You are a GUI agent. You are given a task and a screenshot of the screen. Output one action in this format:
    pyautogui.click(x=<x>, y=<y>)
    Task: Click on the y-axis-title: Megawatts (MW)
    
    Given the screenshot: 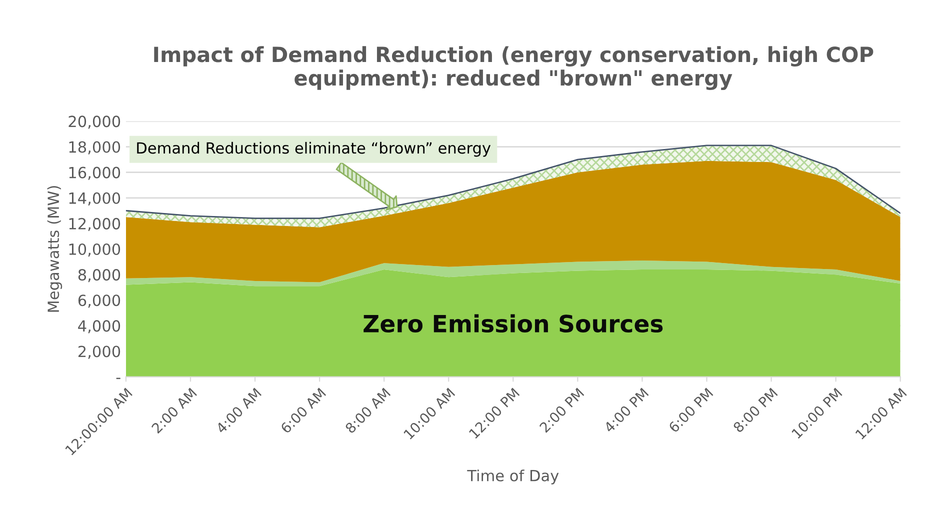 What is the action you would take?
    pyautogui.click(x=54, y=249)
    